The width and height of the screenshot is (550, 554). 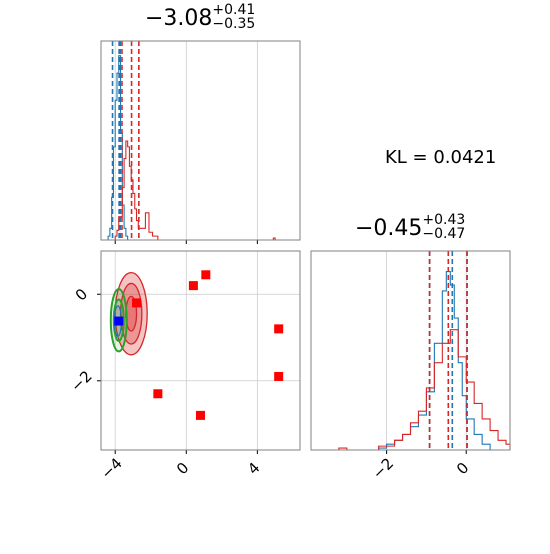 I want to click on panel1-title-plus: +0.41, so click(x=234, y=10).